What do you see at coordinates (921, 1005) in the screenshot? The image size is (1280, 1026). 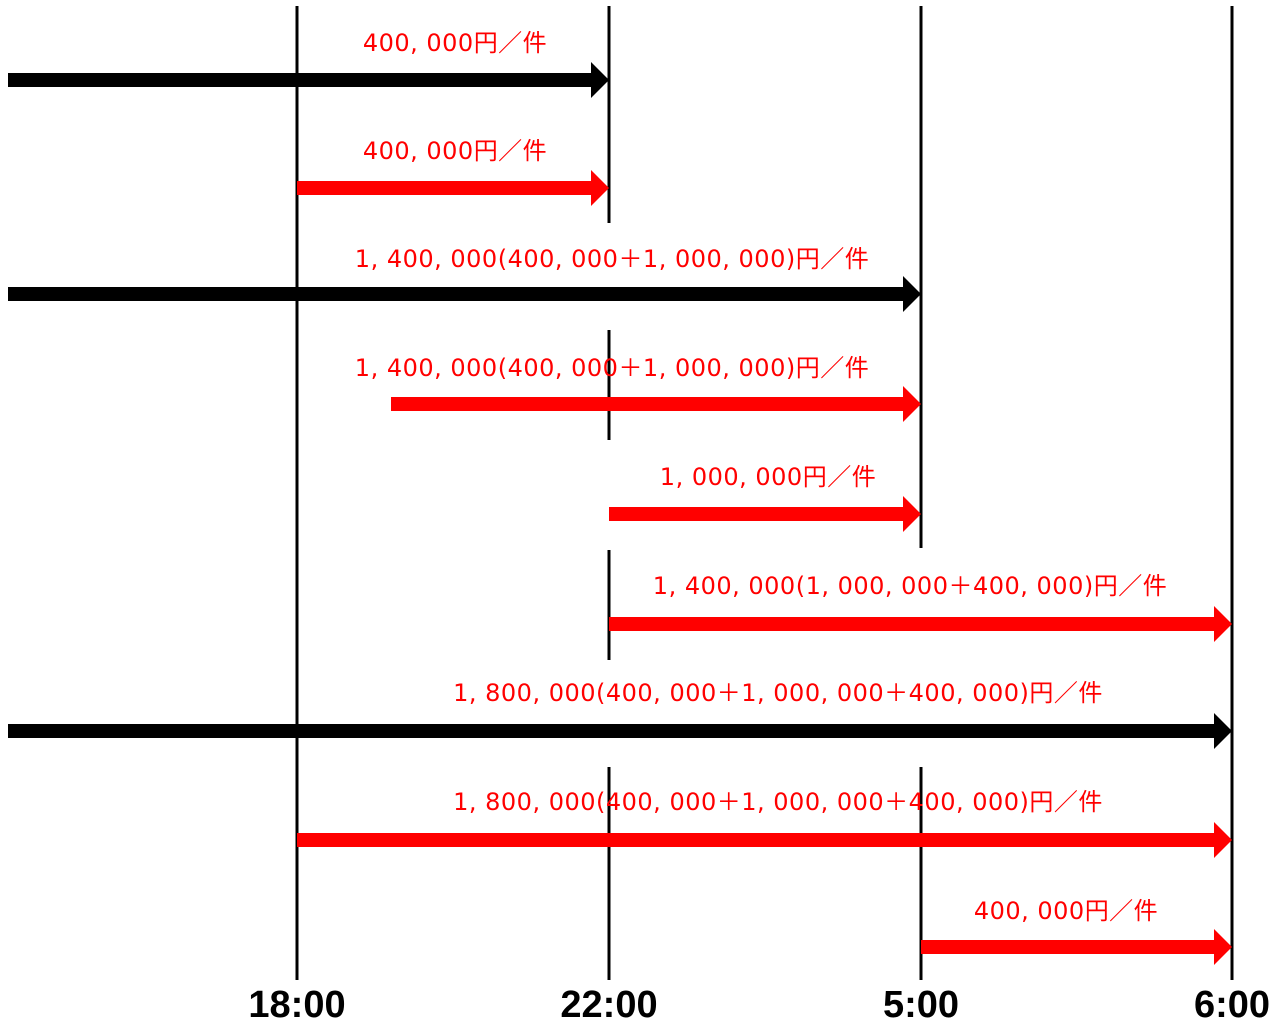 I see `time-label-t0500: 5:00` at bounding box center [921, 1005].